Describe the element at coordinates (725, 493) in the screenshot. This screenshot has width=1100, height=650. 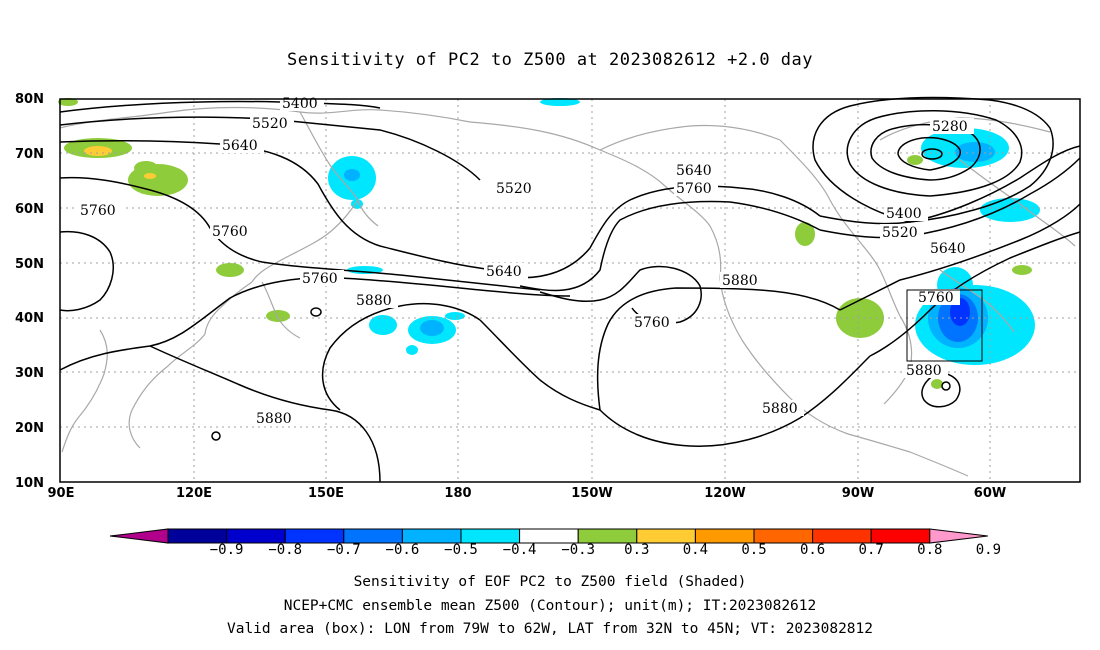
I see `lon-tick-label: 120W` at that location.